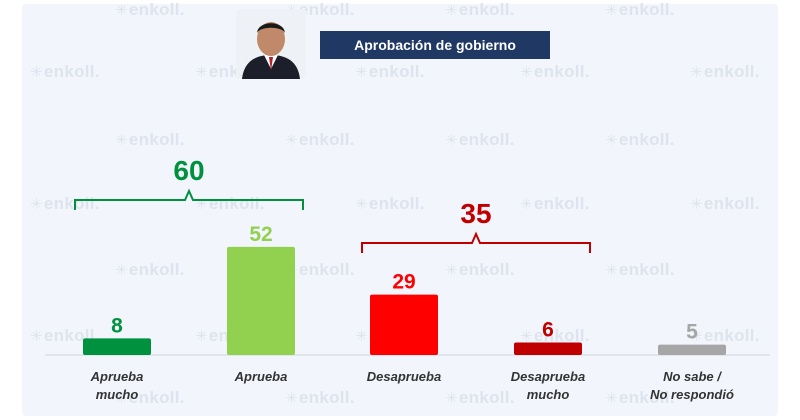  I want to click on bar-value-label: 6, so click(548, 330).